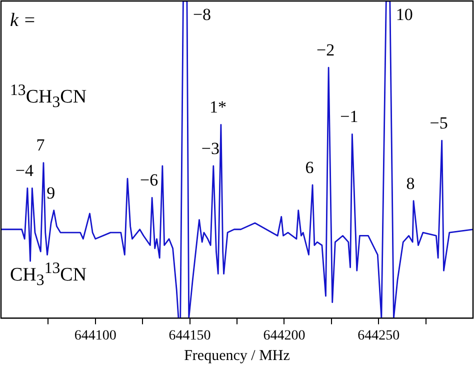 Image resolution: width=474 pixels, height=369 pixels. I want to click on annotation: −3, so click(210, 148).